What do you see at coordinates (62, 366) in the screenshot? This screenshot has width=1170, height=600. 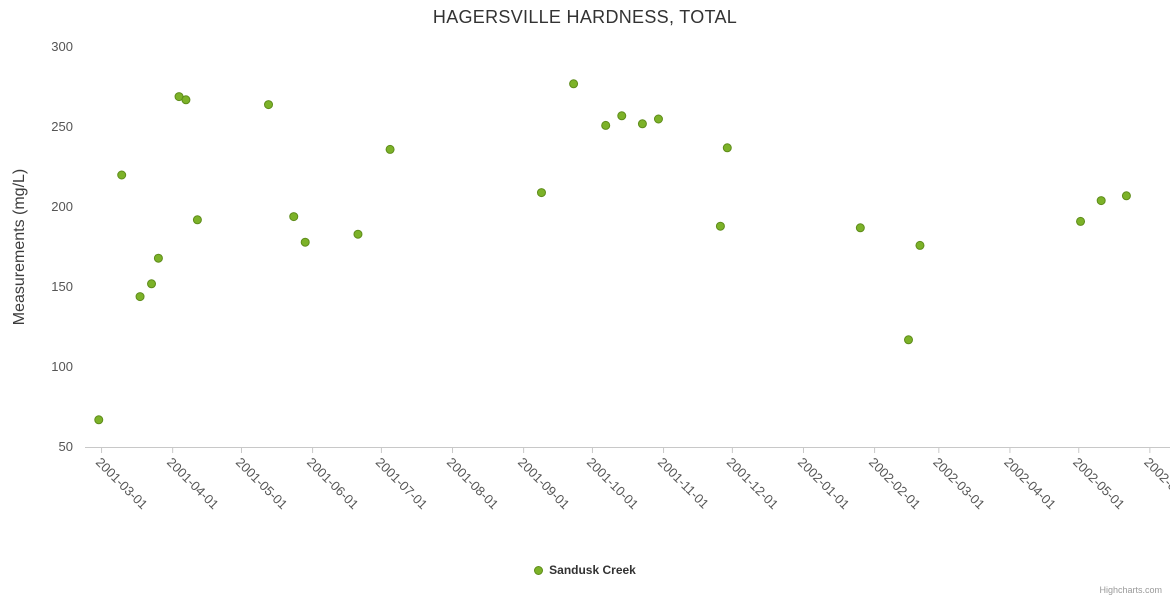 I see `y-axis-tick-label: 100` at bounding box center [62, 366].